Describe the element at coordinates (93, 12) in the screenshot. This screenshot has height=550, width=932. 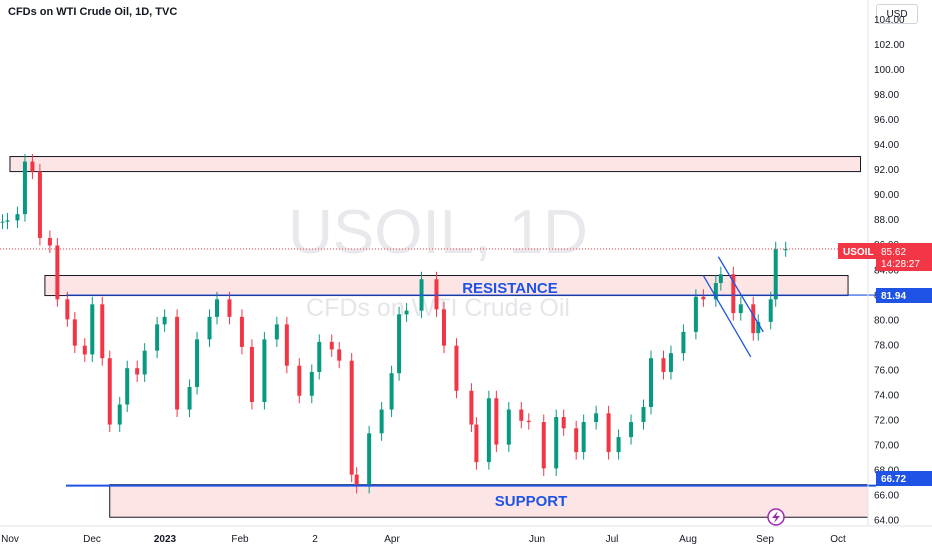
I see `chart-title: CFDs on WTI Crude Oil, 1D, TVC` at that location.